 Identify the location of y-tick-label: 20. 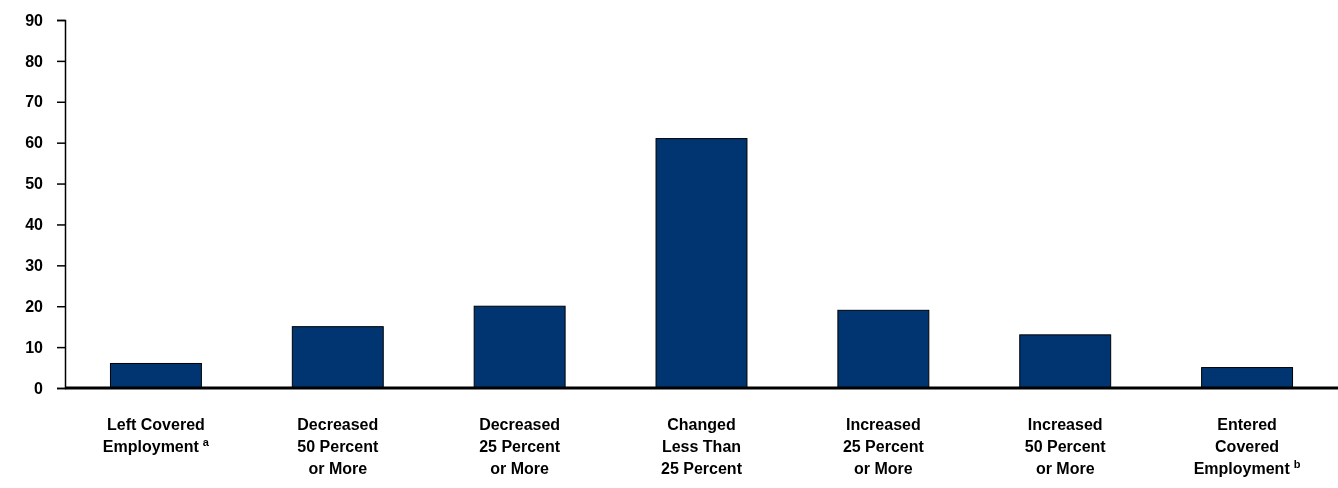
(34, 306).